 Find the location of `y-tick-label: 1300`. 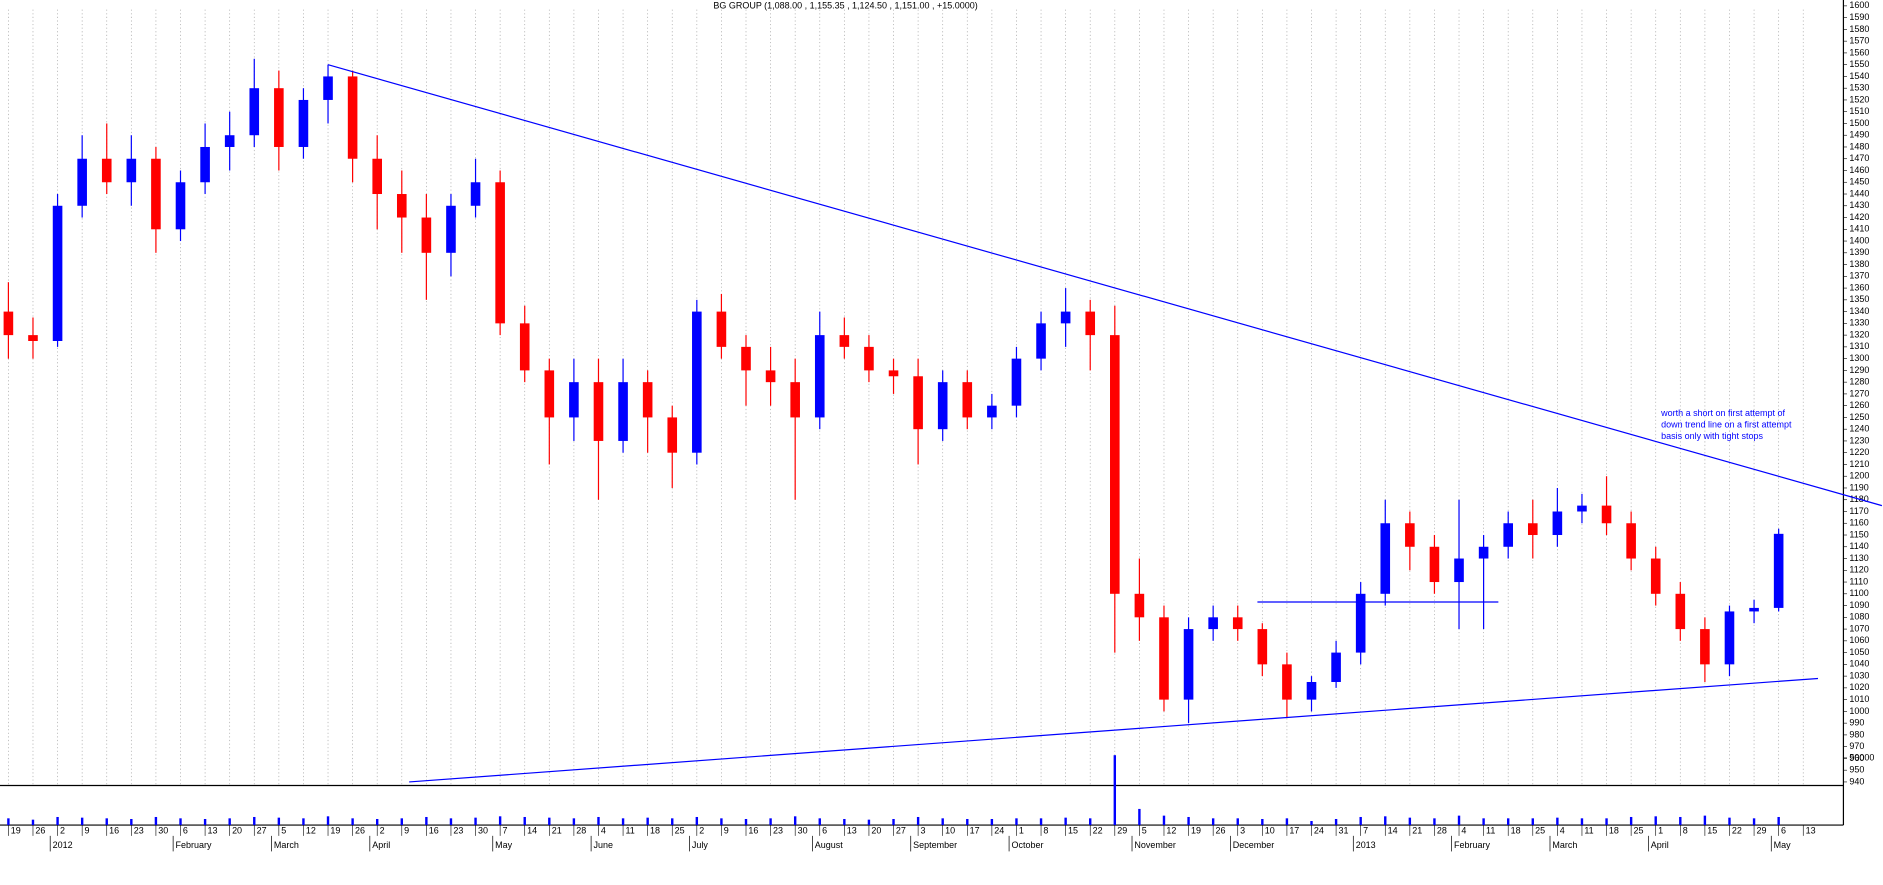

y-tick-label: 1300 is located at coordinates (1859, 358).